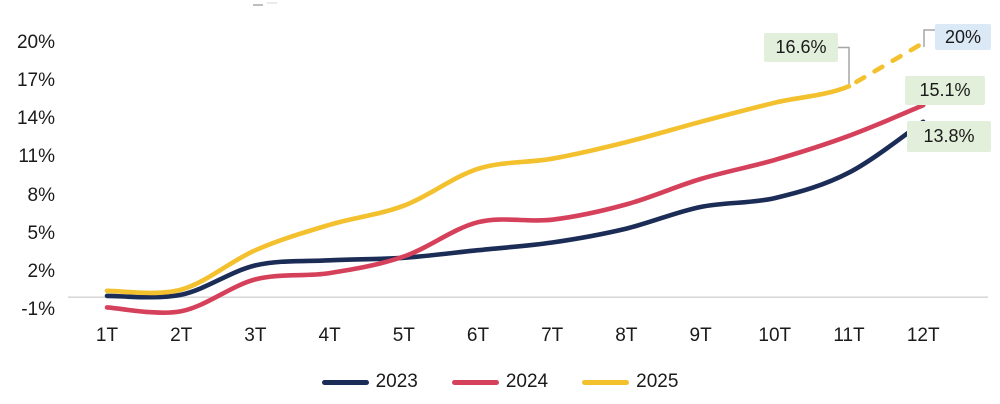  I want to click on x-tick-label: 6T, so click(478, 335).